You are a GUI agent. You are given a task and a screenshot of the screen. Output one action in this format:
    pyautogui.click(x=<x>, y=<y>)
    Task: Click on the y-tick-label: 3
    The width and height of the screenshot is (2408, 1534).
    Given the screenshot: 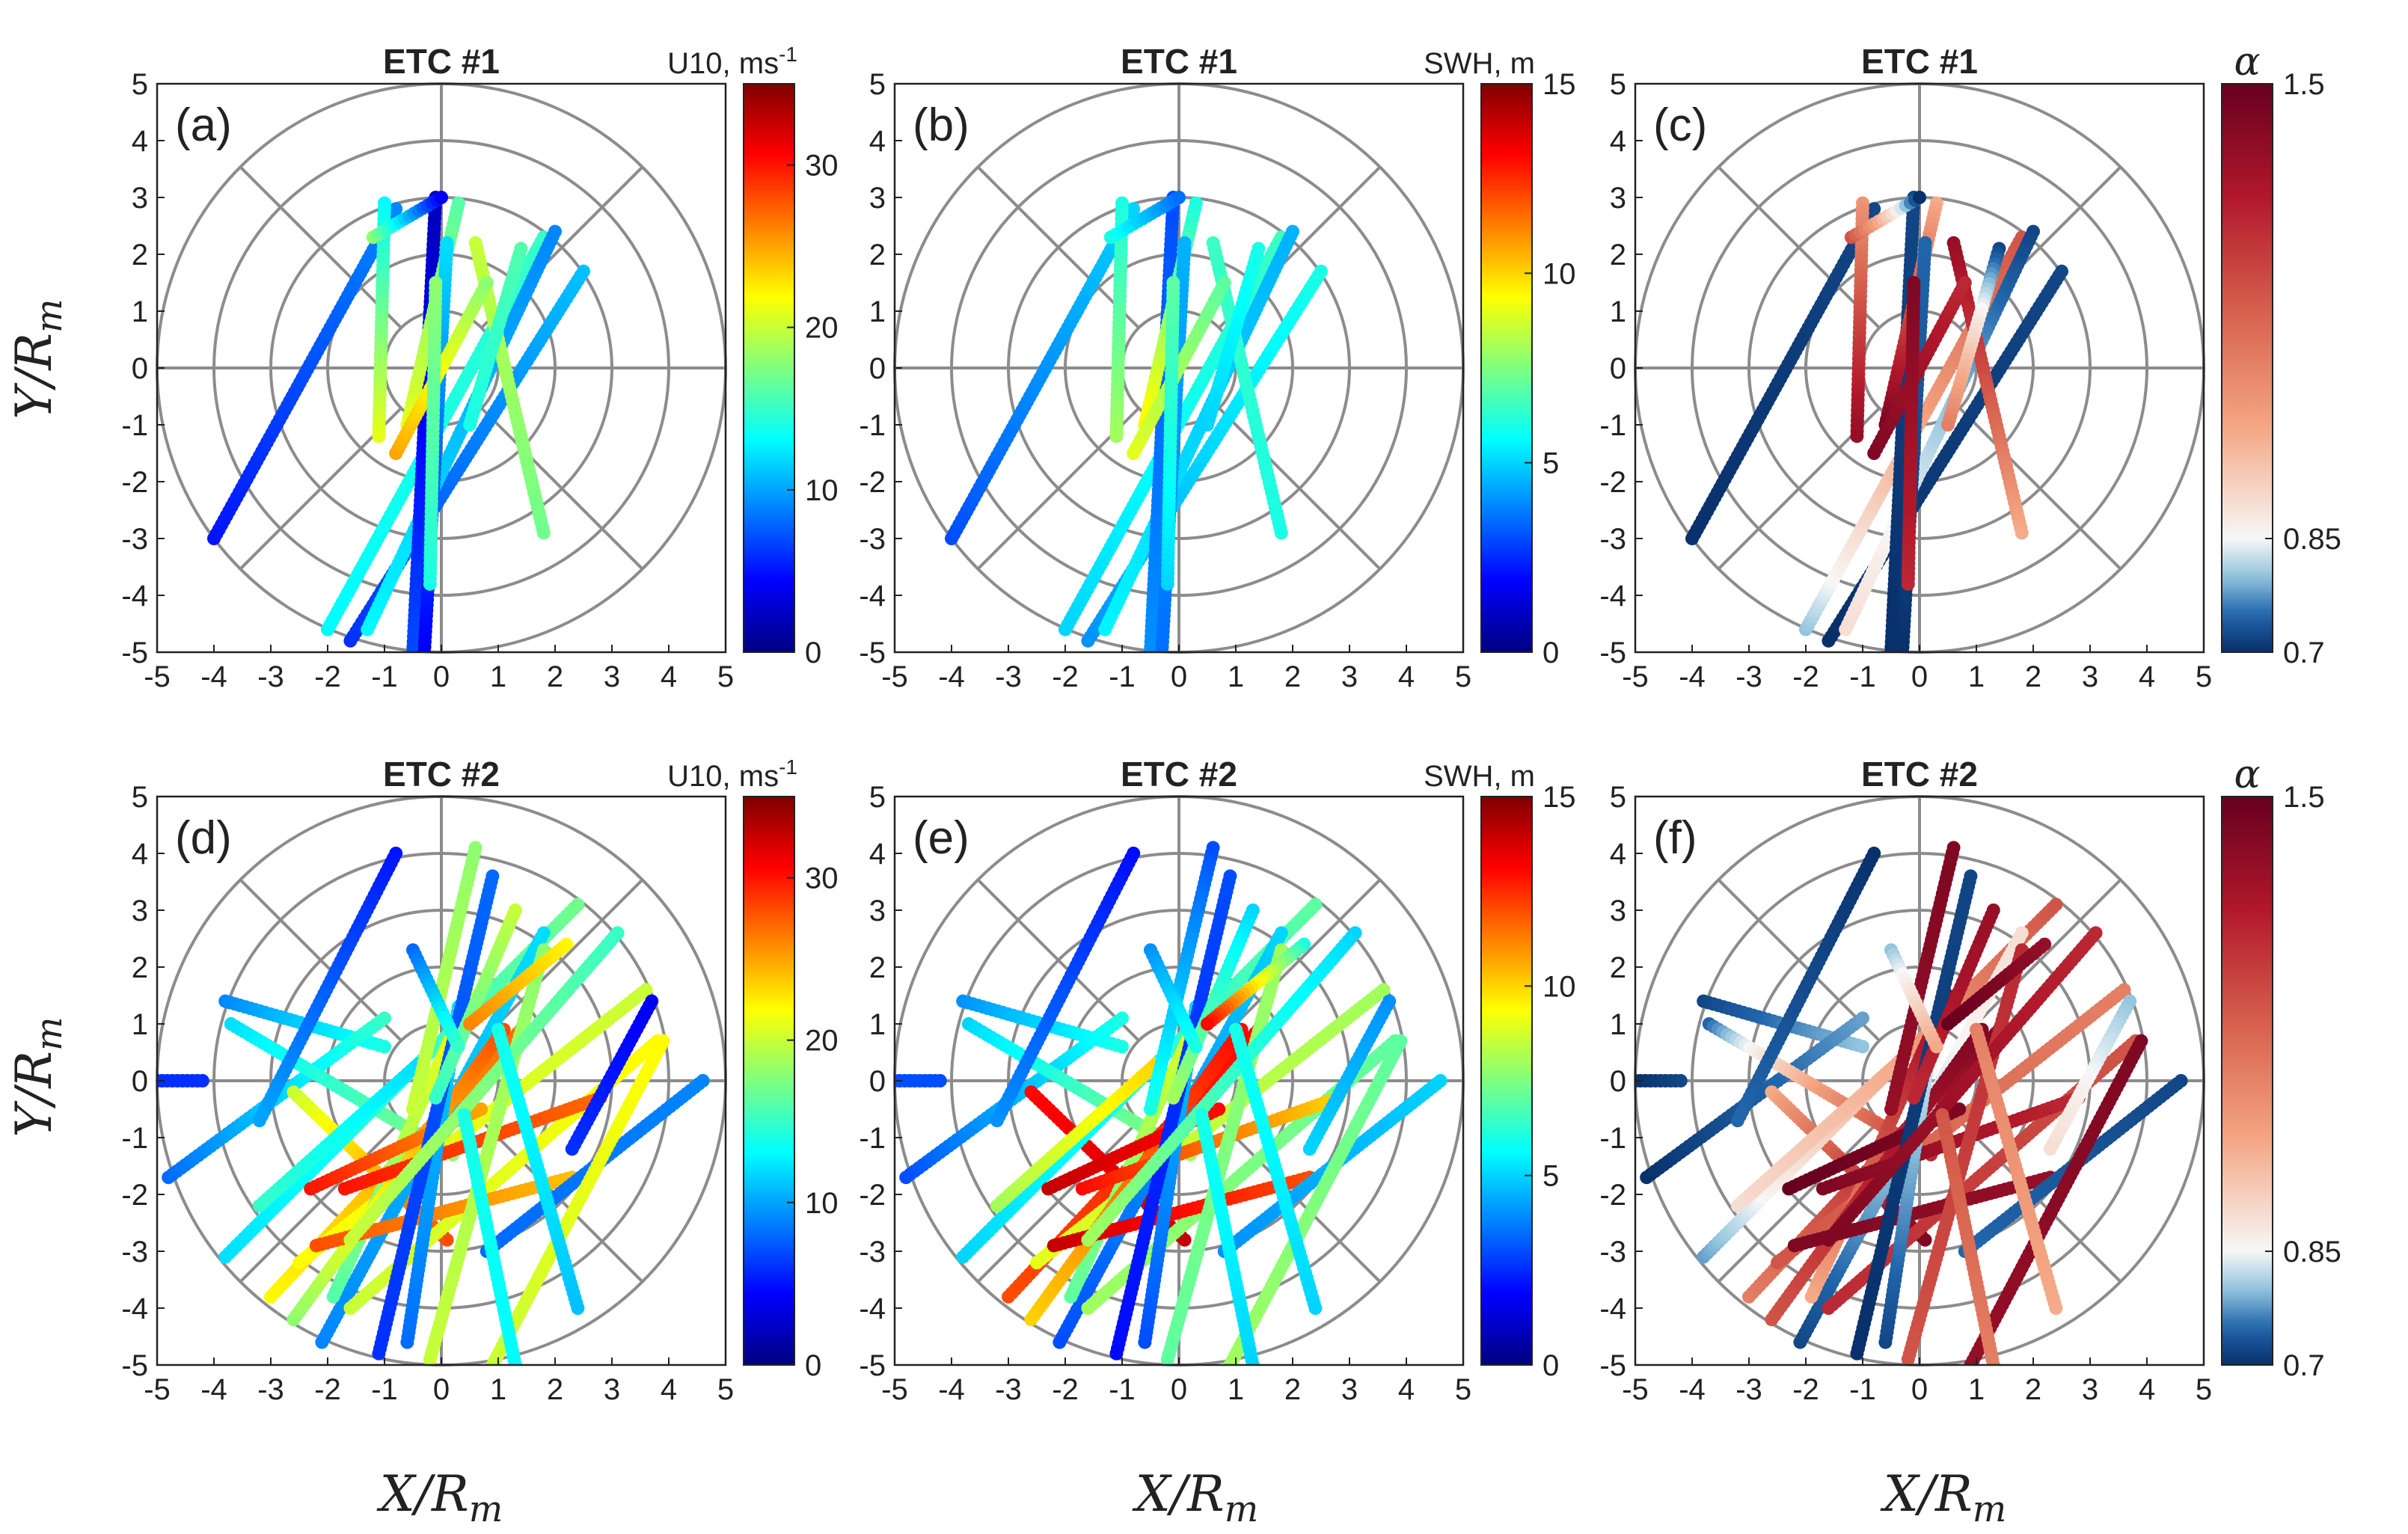 What is the action you would take?
    pyautogui.click(x=1618, y=198)
    